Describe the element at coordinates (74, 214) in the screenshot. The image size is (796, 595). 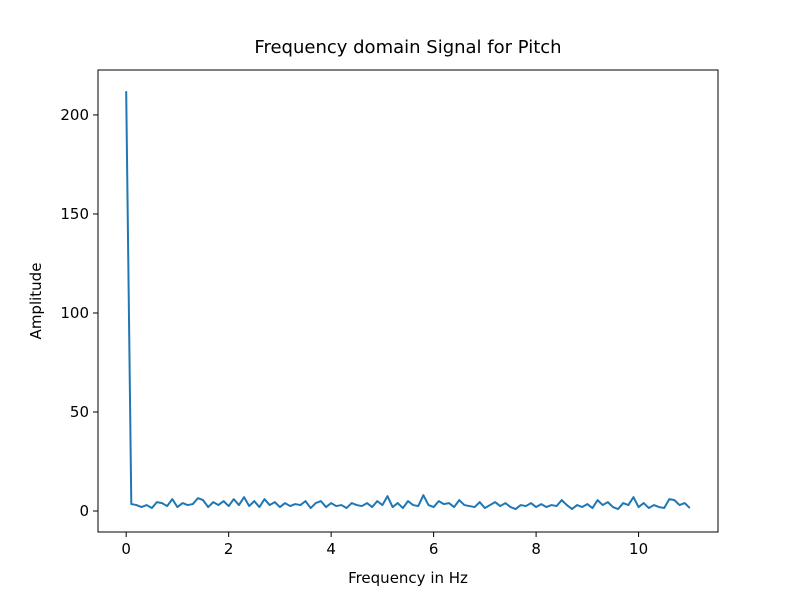
I see `y-tick-label: 150` at that location.